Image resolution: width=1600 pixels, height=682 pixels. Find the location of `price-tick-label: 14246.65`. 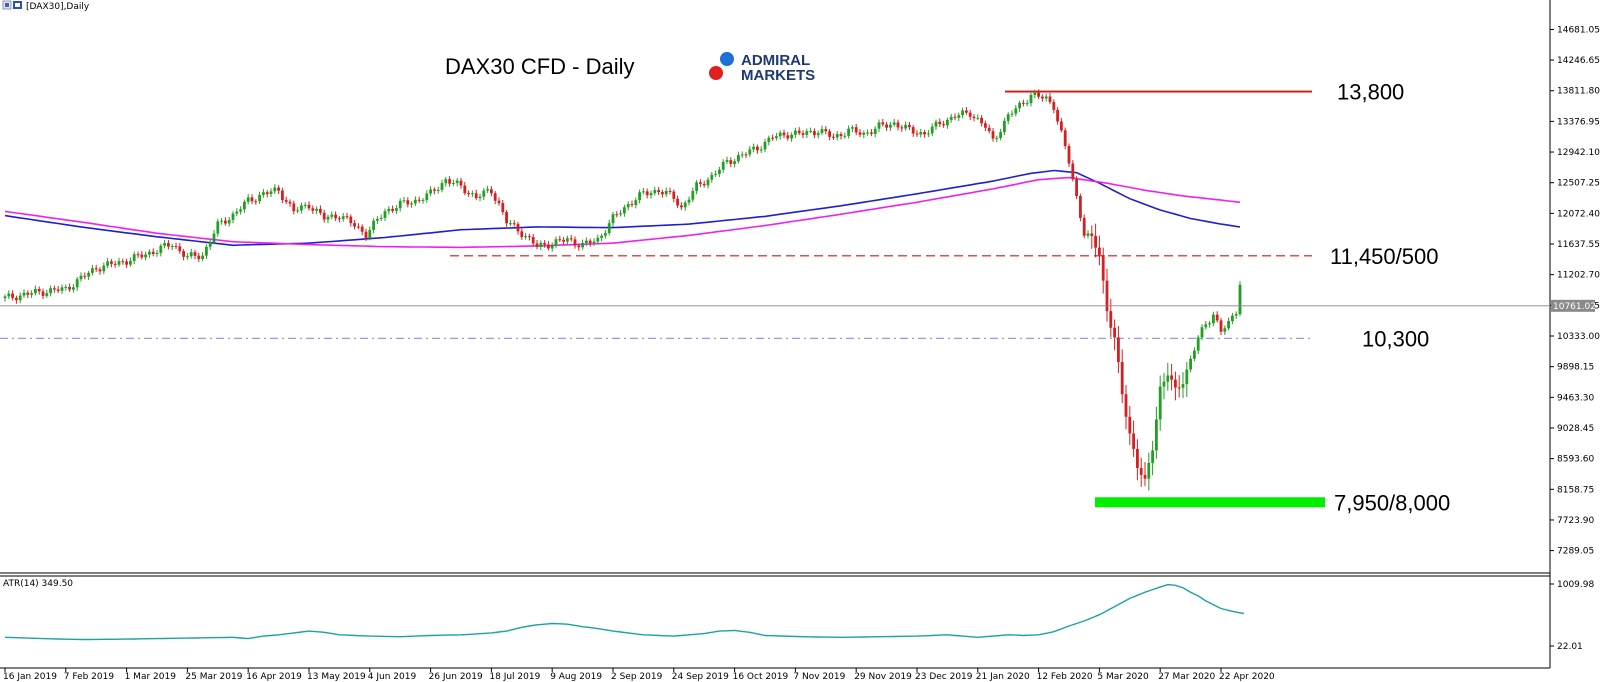

price-tick-label: 14246.65 is located at coordinates (1578, 61).